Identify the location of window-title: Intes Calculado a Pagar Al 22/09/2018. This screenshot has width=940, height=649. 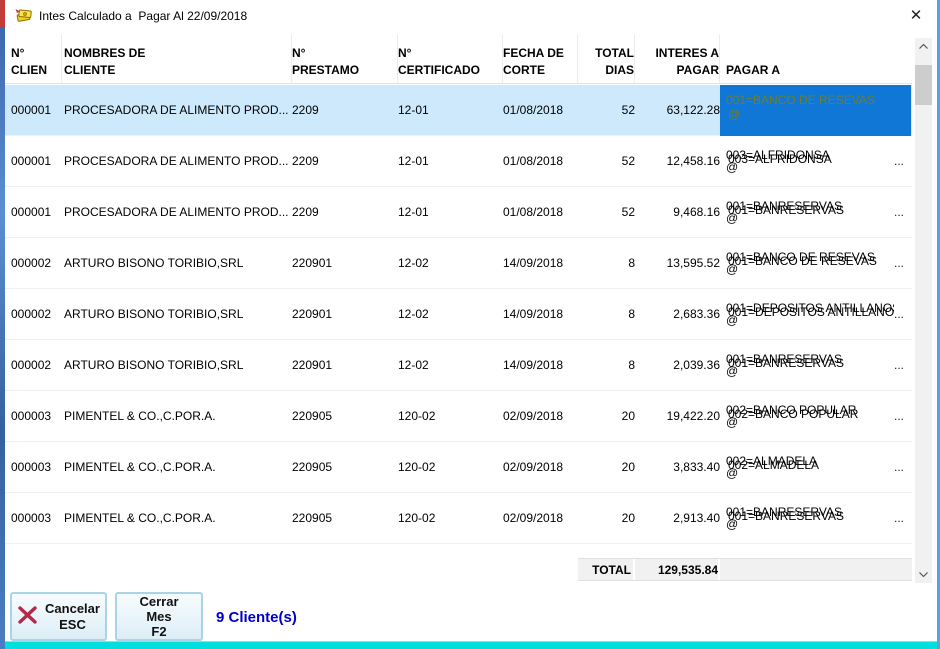
(143, 16).